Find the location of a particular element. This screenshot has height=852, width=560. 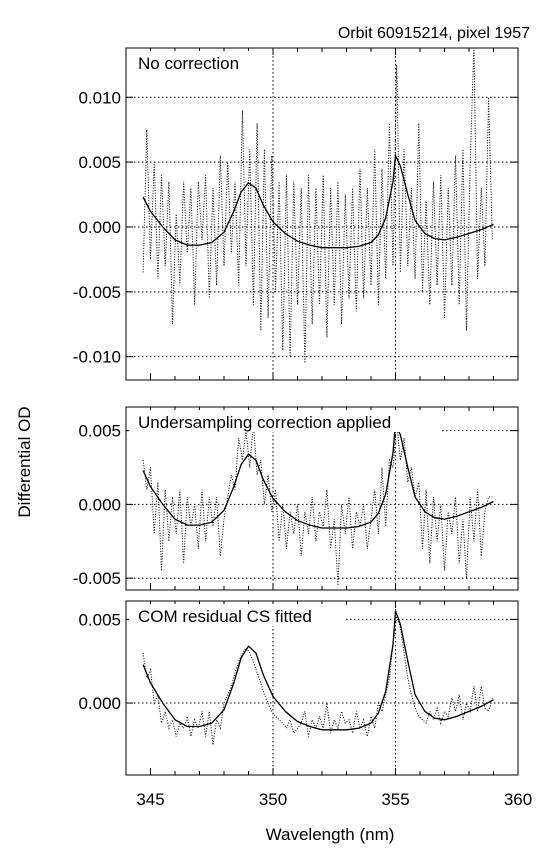

panel-title: No correction is located at coordinates (188, 63).